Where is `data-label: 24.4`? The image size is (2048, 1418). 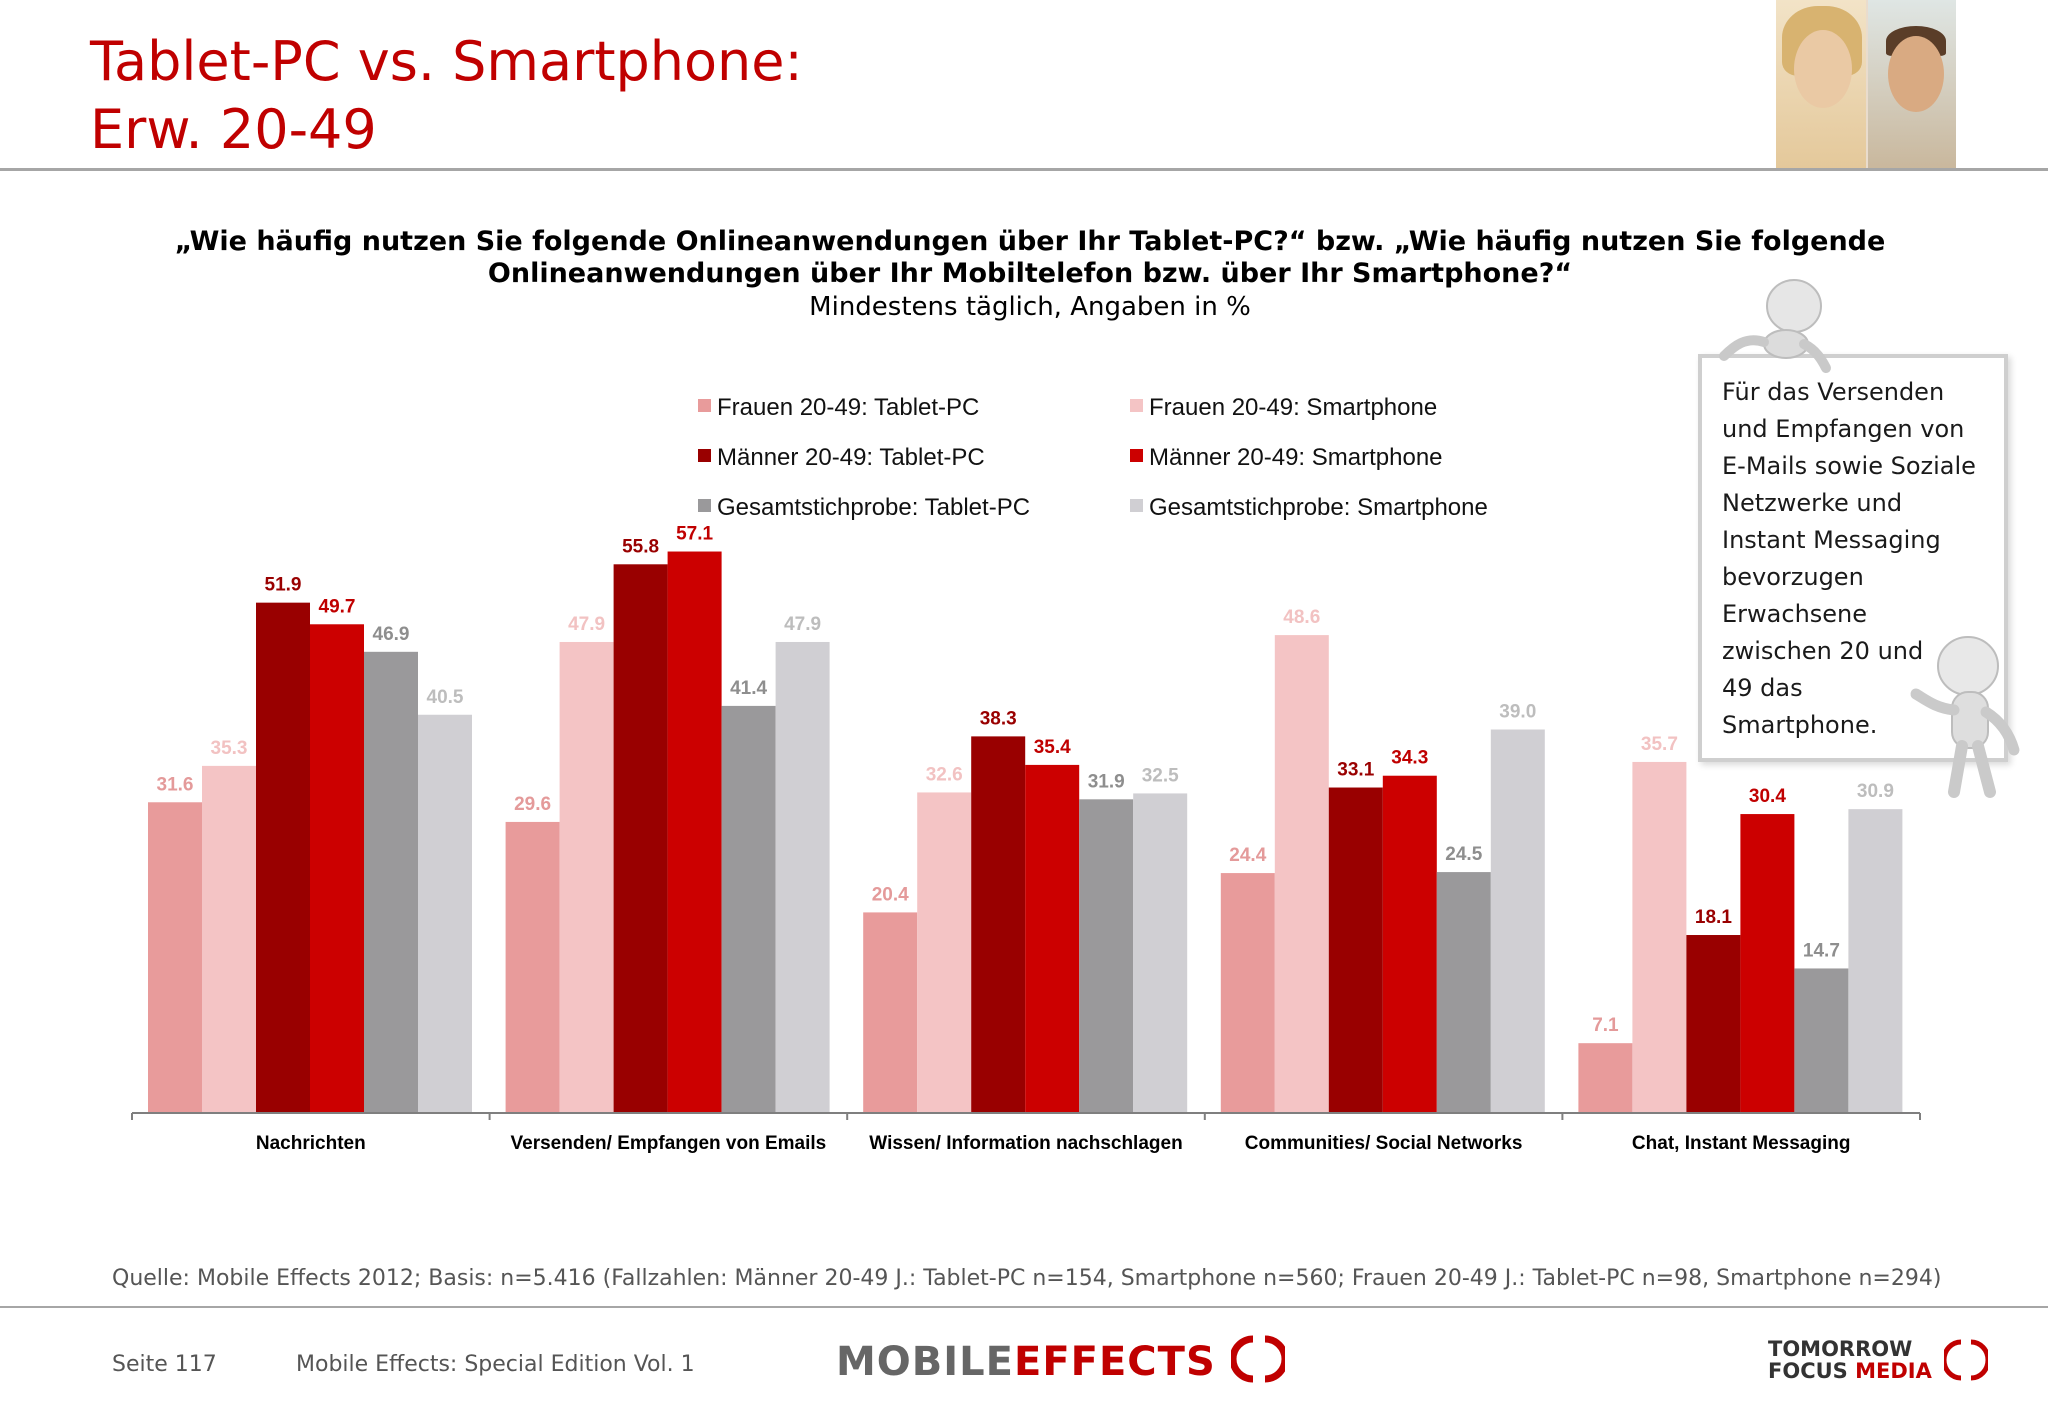 data-label: 24.4 is located at coordinates (1247, 855).